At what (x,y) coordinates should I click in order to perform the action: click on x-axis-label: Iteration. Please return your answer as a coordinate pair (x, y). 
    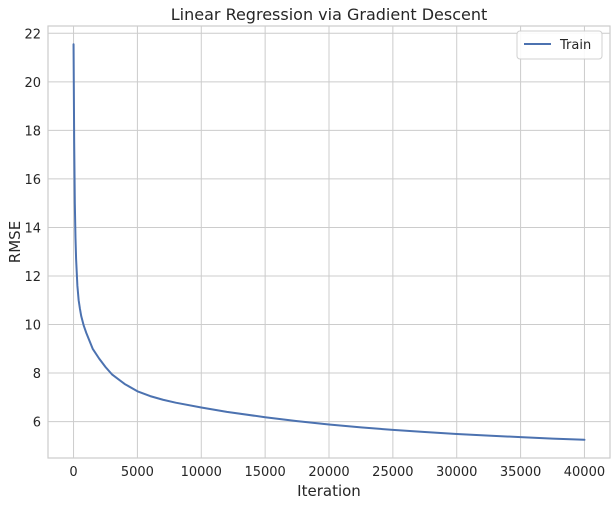
    Looking at the image, I should click on (329, 491).